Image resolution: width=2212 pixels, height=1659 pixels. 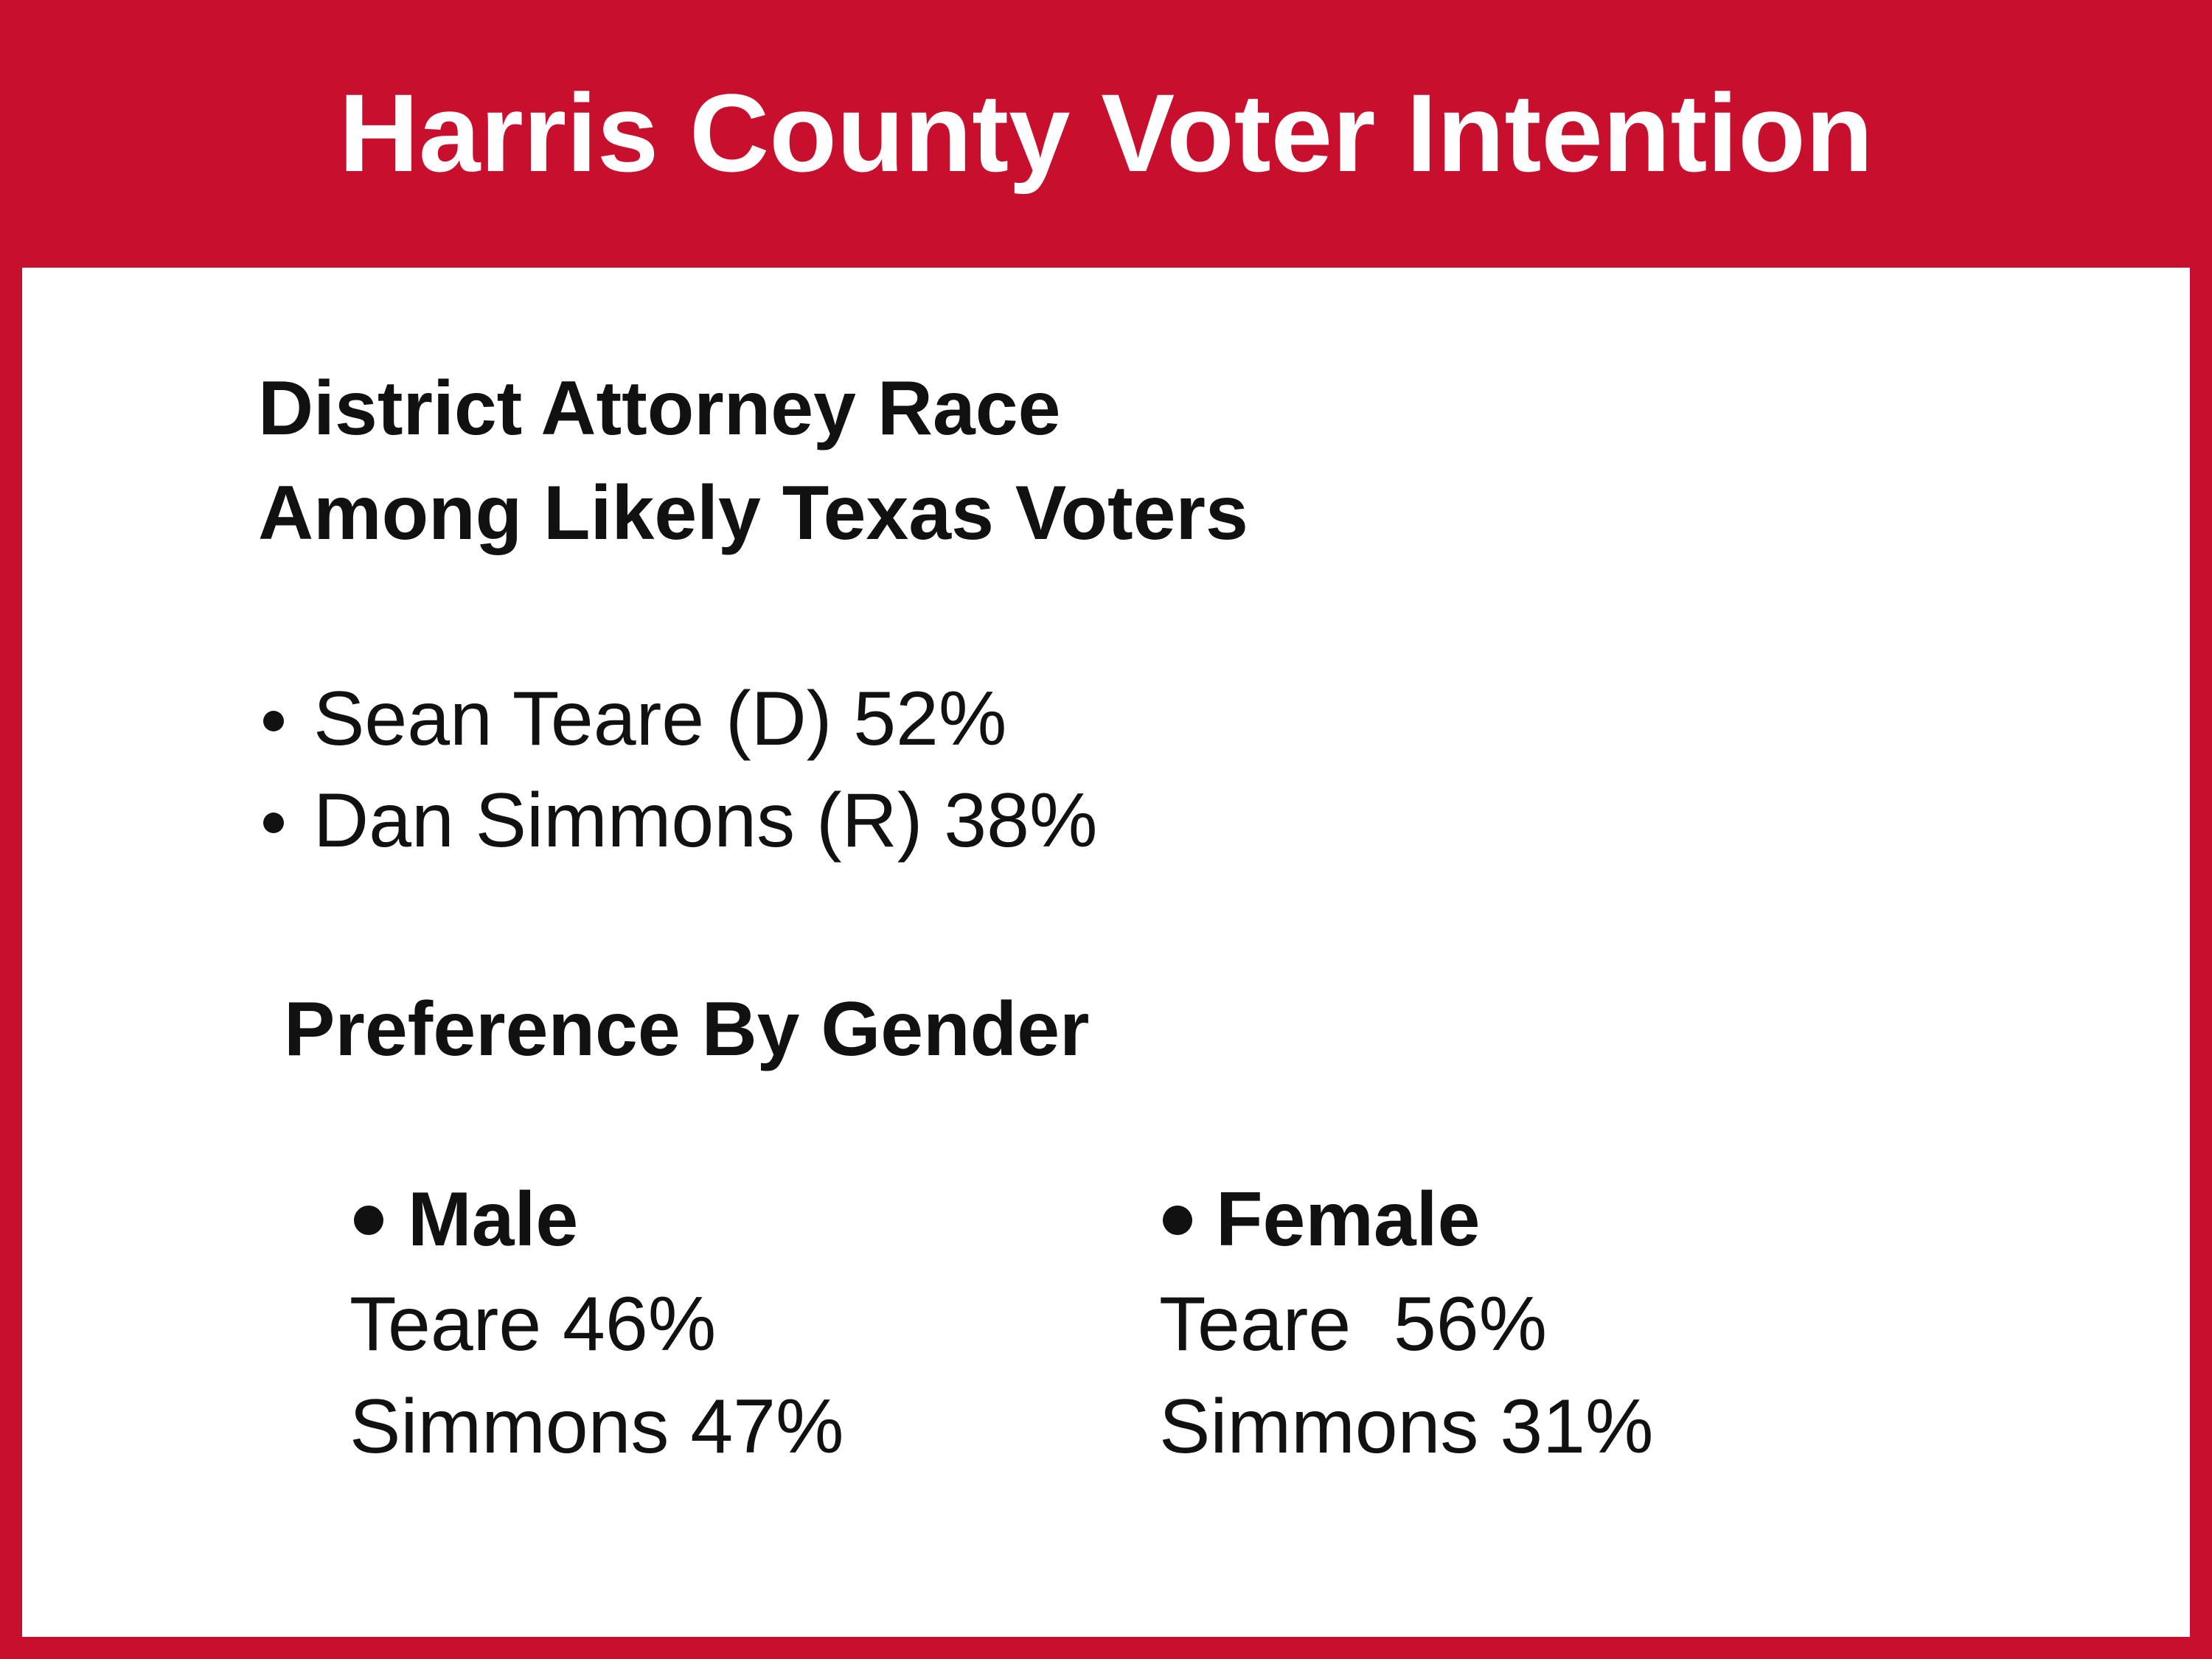 I want to click on gender-heading: Preference By Gender, so click(x=687, y=1029).